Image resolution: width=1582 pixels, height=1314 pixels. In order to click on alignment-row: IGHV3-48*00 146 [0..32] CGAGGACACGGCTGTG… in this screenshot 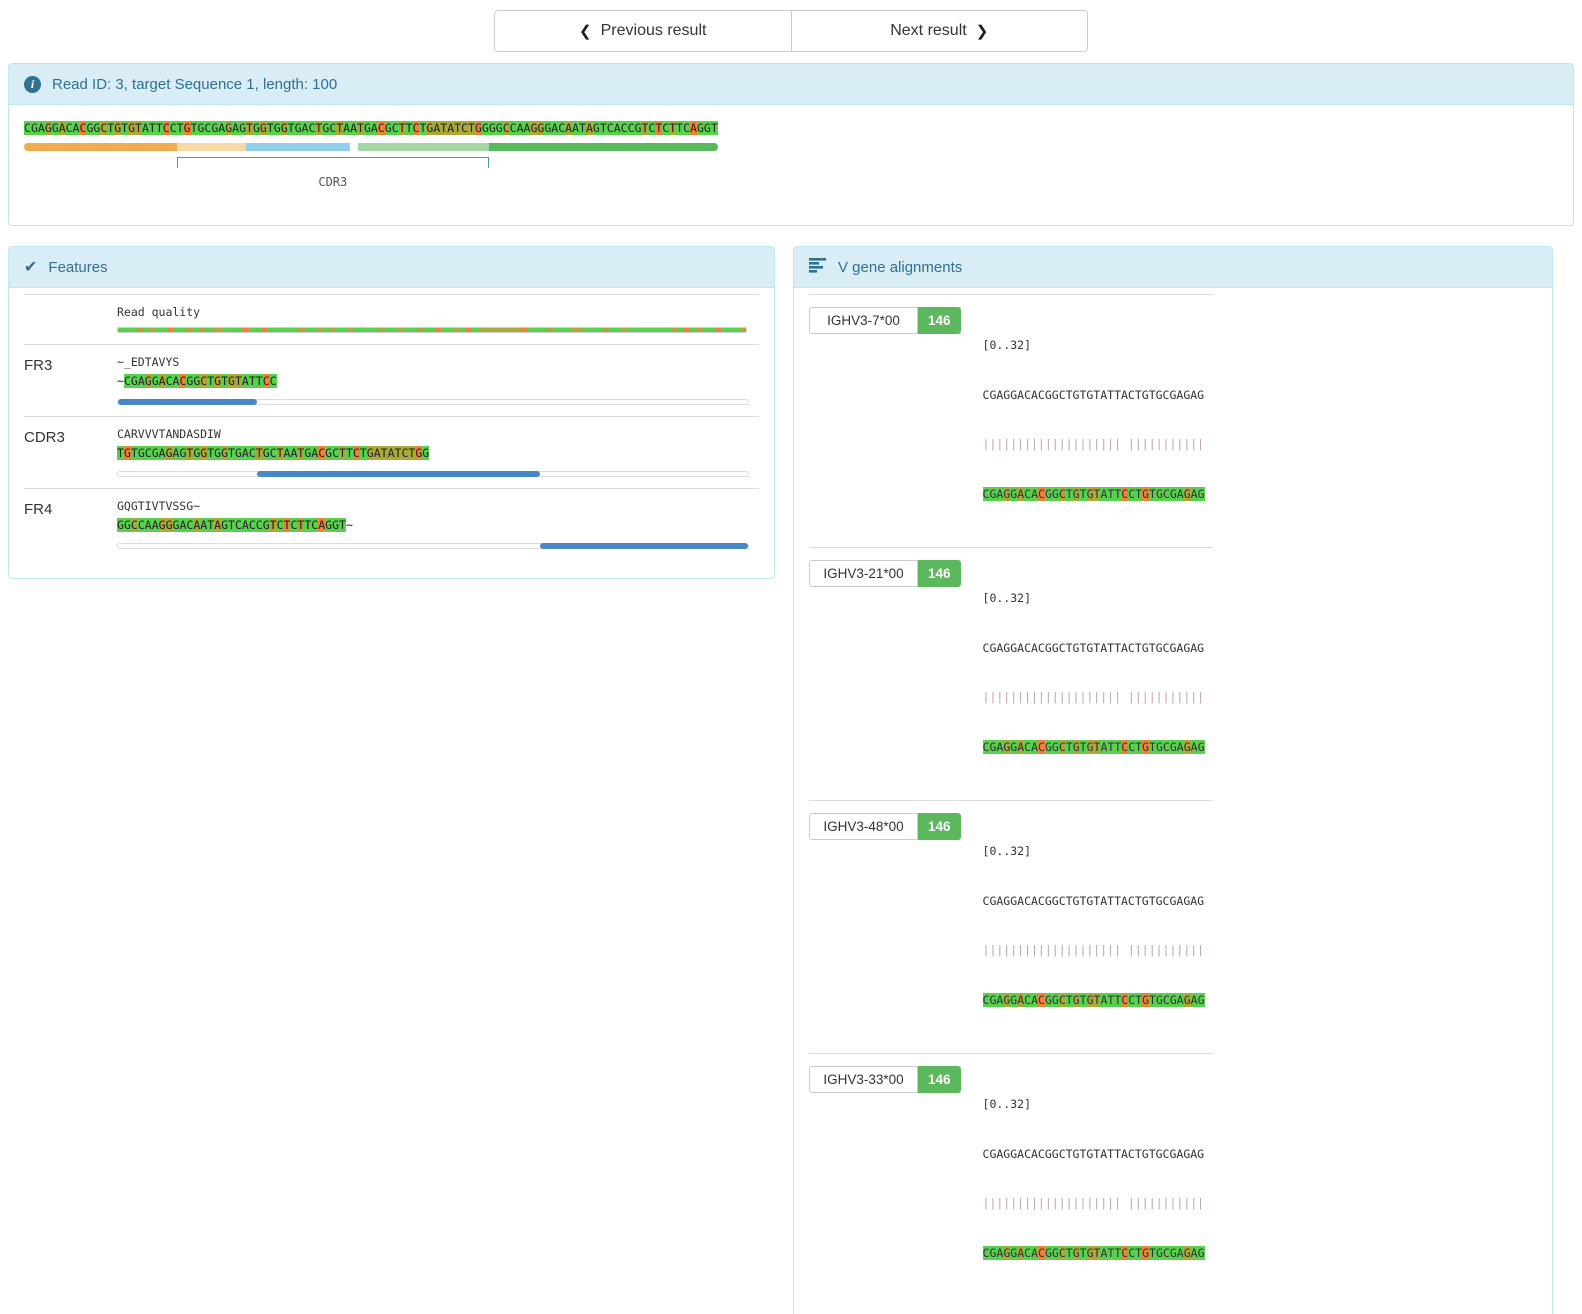, I will do `click(1011, 926)`.